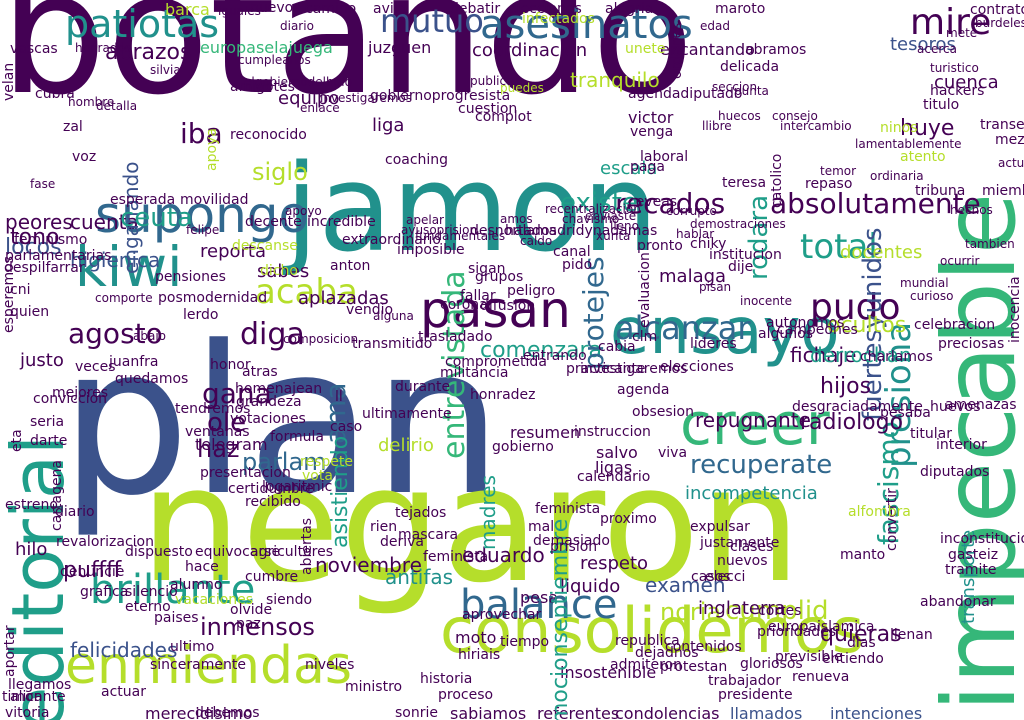 Image resolution: width=1024 pixels, height=720 pixels. What do you see at coordinates (38, 697) in the screenshot?
I see `cloud-word: alicante` at bounding box center [38, 697].